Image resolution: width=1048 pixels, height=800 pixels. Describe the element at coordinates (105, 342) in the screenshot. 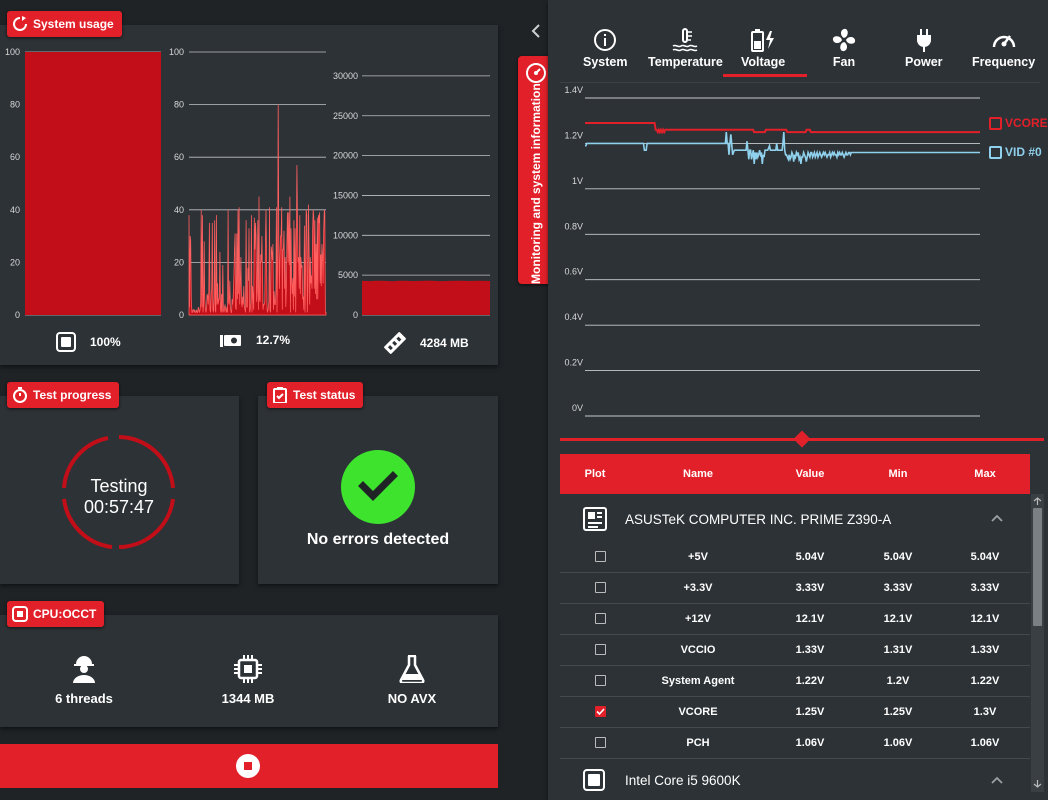

I see `cpu-usage-value: 100%` at that location.